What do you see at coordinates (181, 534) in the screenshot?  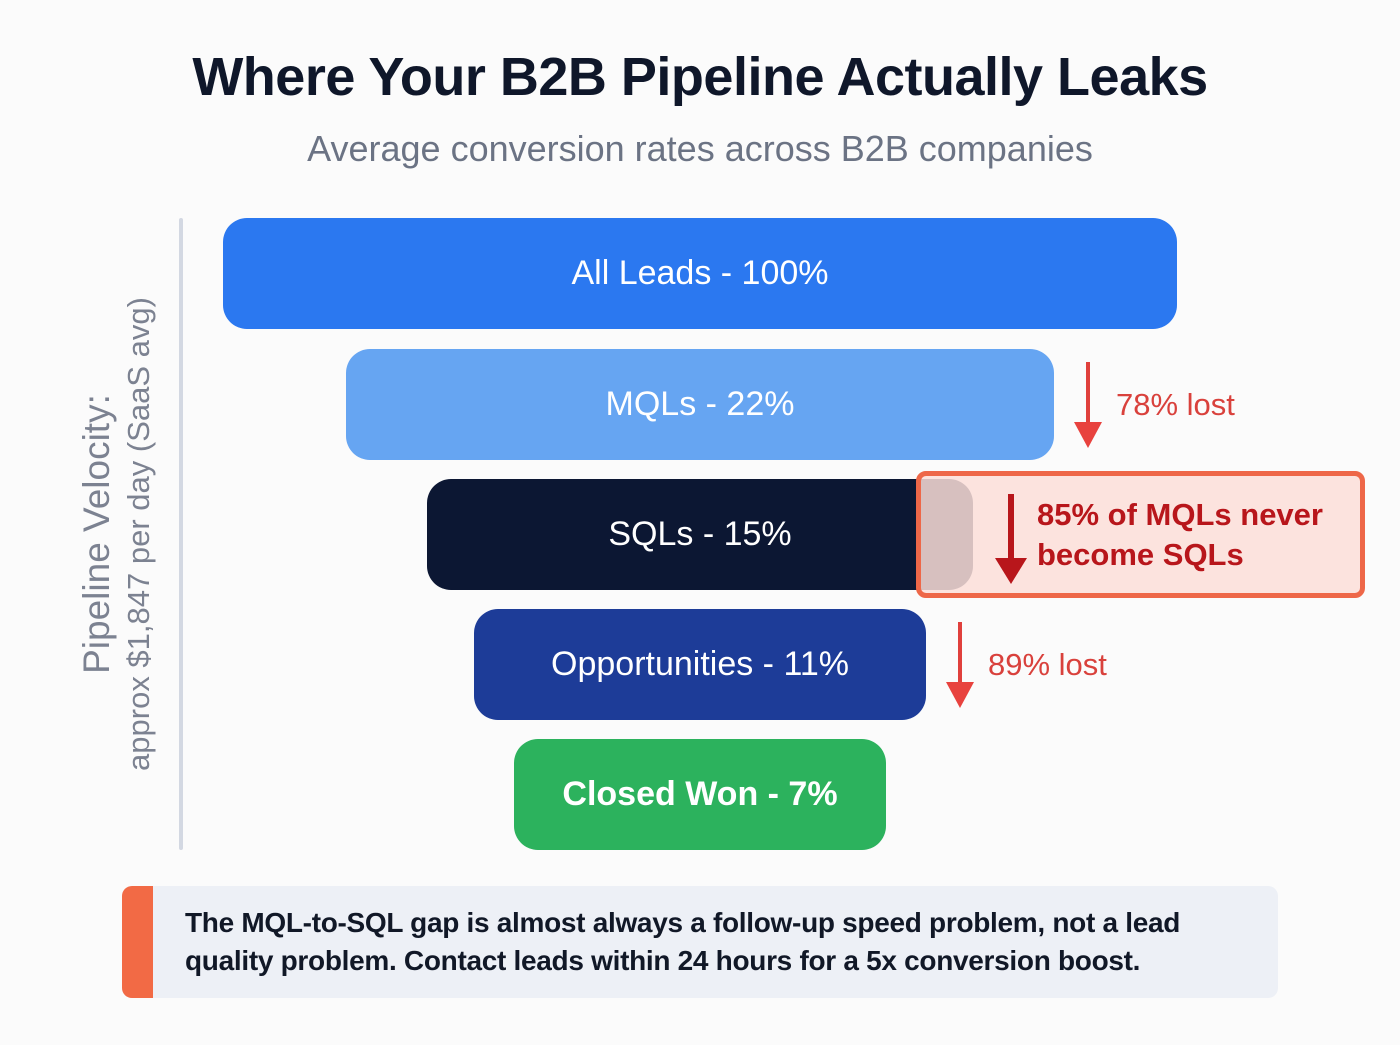 I see `axis-line` at bounding box center [181, 534].